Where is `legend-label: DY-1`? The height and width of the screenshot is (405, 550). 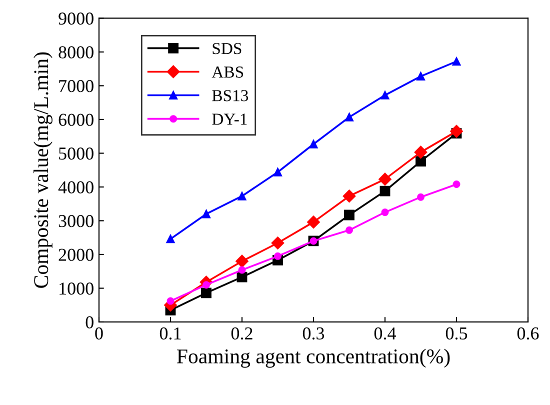 legend-label: DY-1 is located at coordinates (229, 119).